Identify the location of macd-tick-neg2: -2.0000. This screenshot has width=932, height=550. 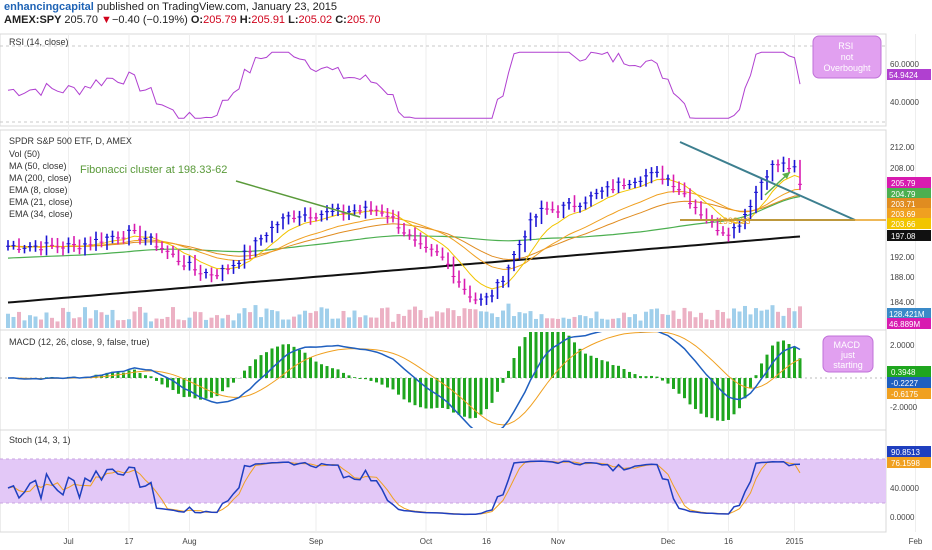
(904, 407).